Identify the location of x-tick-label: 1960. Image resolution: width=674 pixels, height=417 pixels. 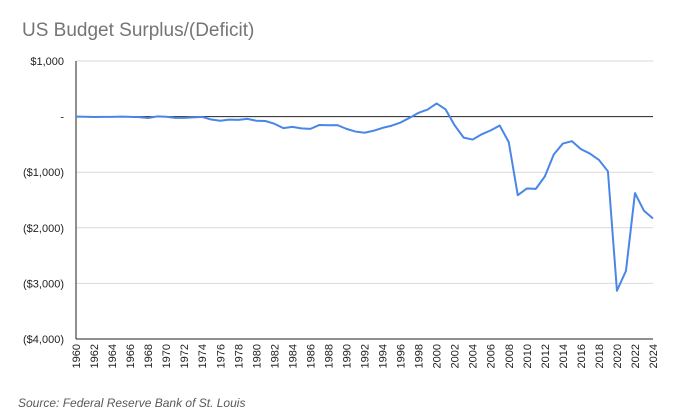
(77, 356).